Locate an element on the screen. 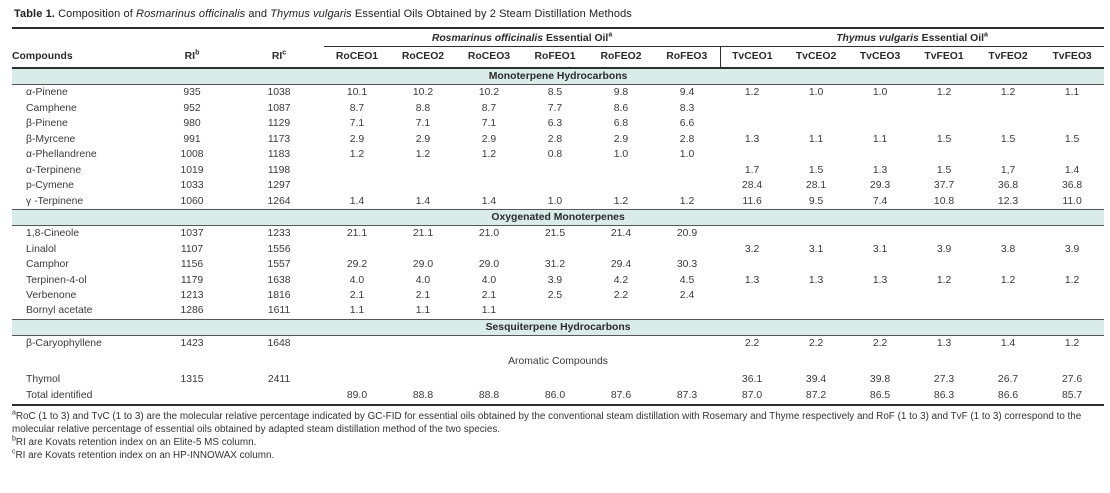 This screenshot has height=493, width=1110. column-header-ric: RIc is located at coordinates (279, 57).